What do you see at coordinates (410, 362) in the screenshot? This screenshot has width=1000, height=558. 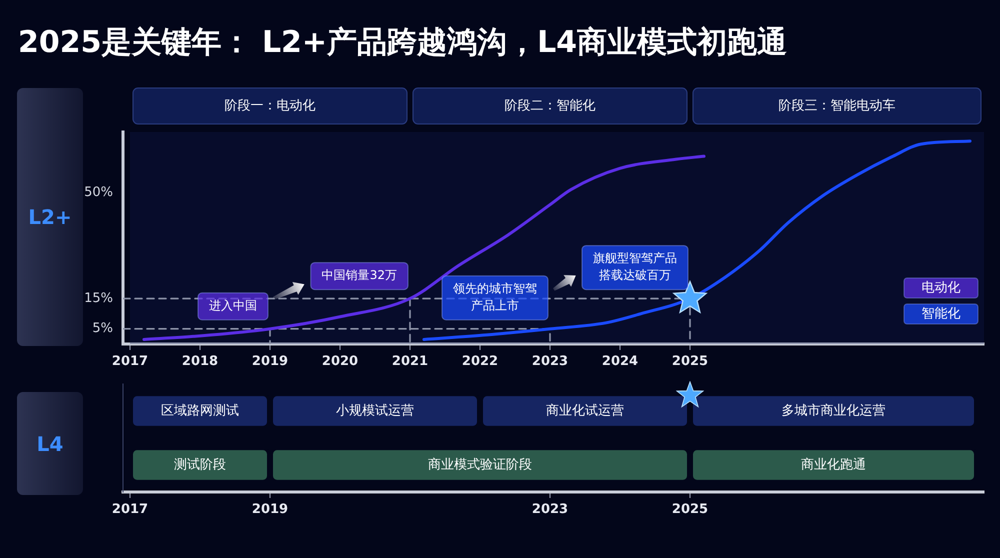 I see `x-tick-label: 2021` at bounding box center [410, 362].